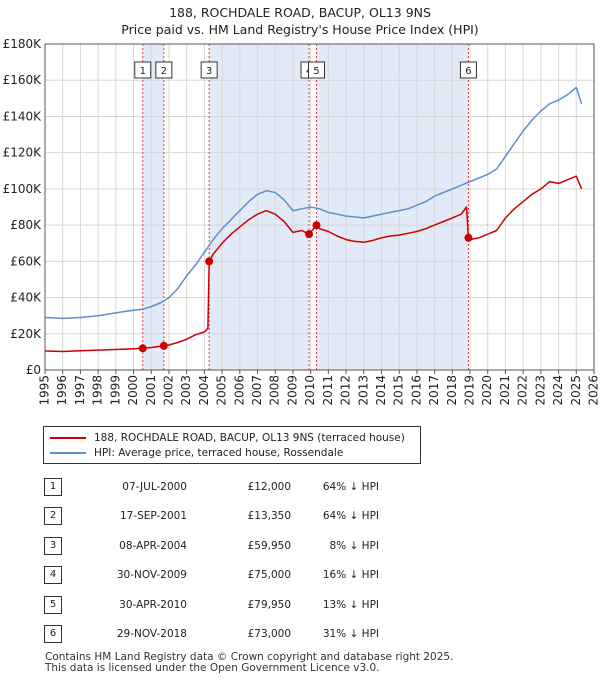  I want to click on y-tick-label: £80K, so click(26, 225).